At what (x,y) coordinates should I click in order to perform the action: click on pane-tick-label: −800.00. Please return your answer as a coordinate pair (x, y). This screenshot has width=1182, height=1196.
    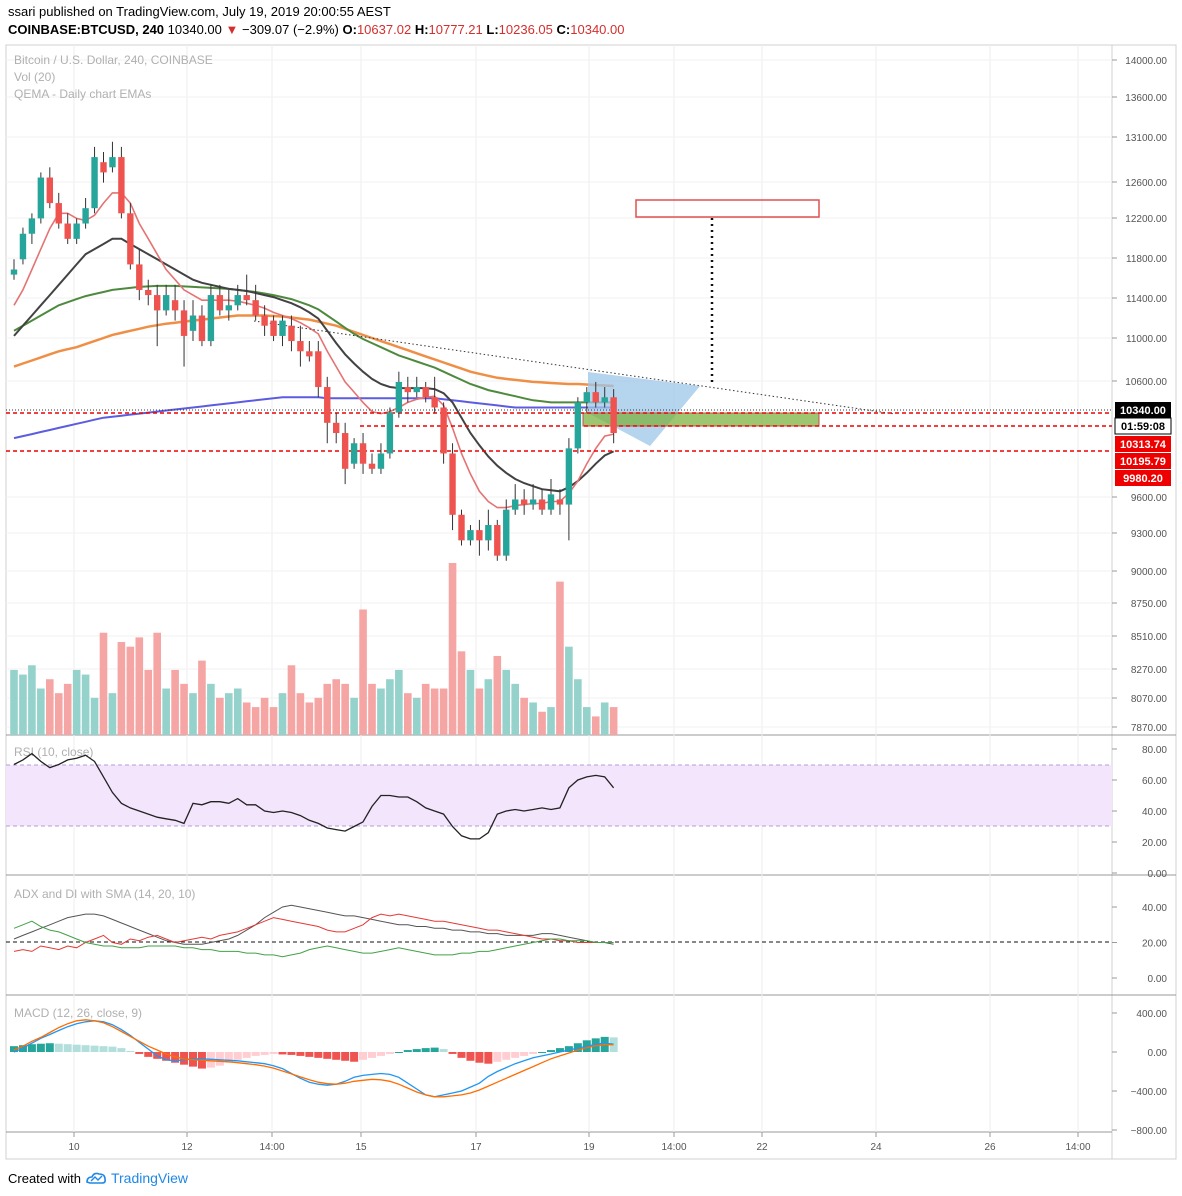
    Looking at the image, I should click on (1149, 1131).